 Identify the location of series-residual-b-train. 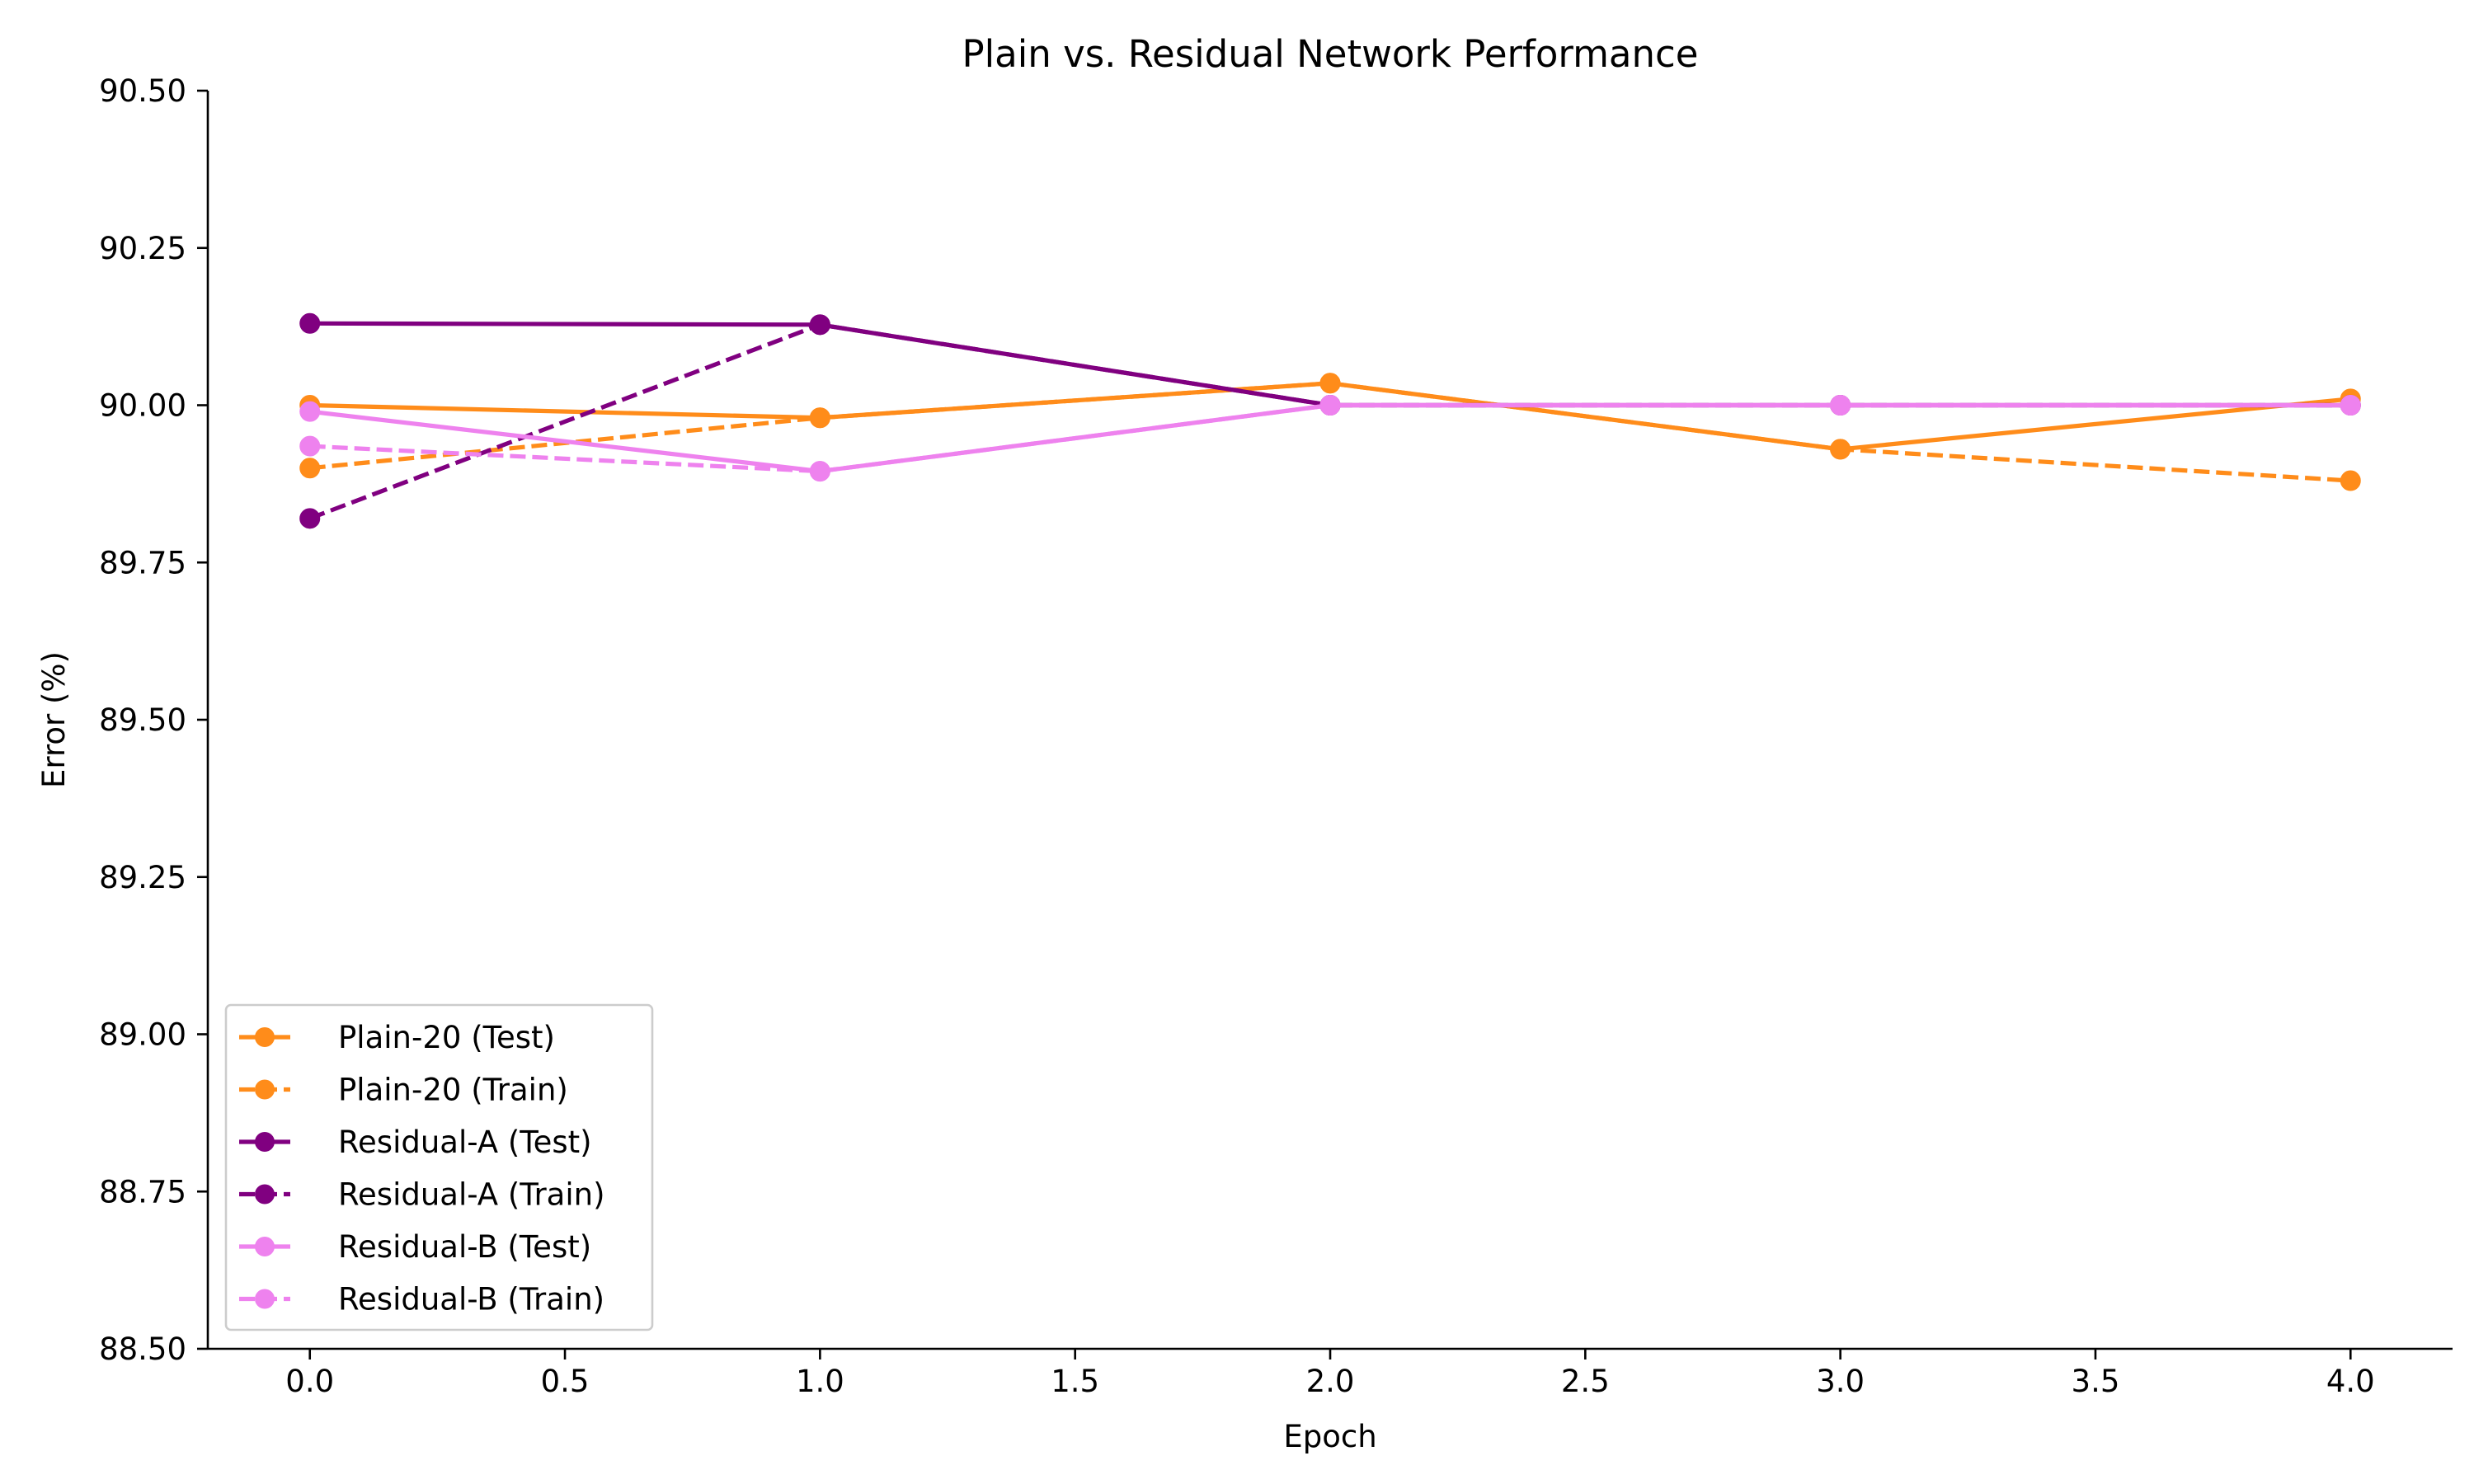
(1330, 438).